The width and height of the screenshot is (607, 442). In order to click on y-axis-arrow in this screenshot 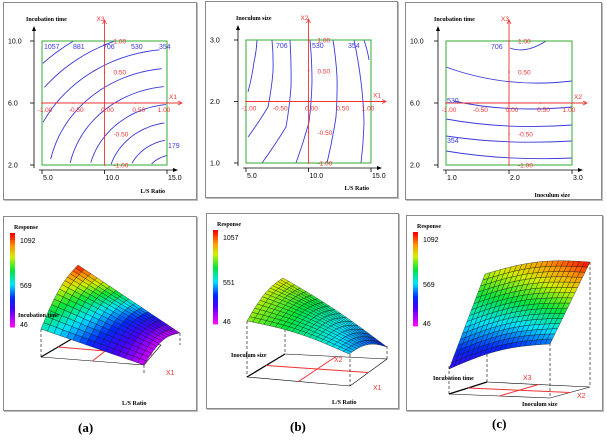, I will do `click(438, 28)`.